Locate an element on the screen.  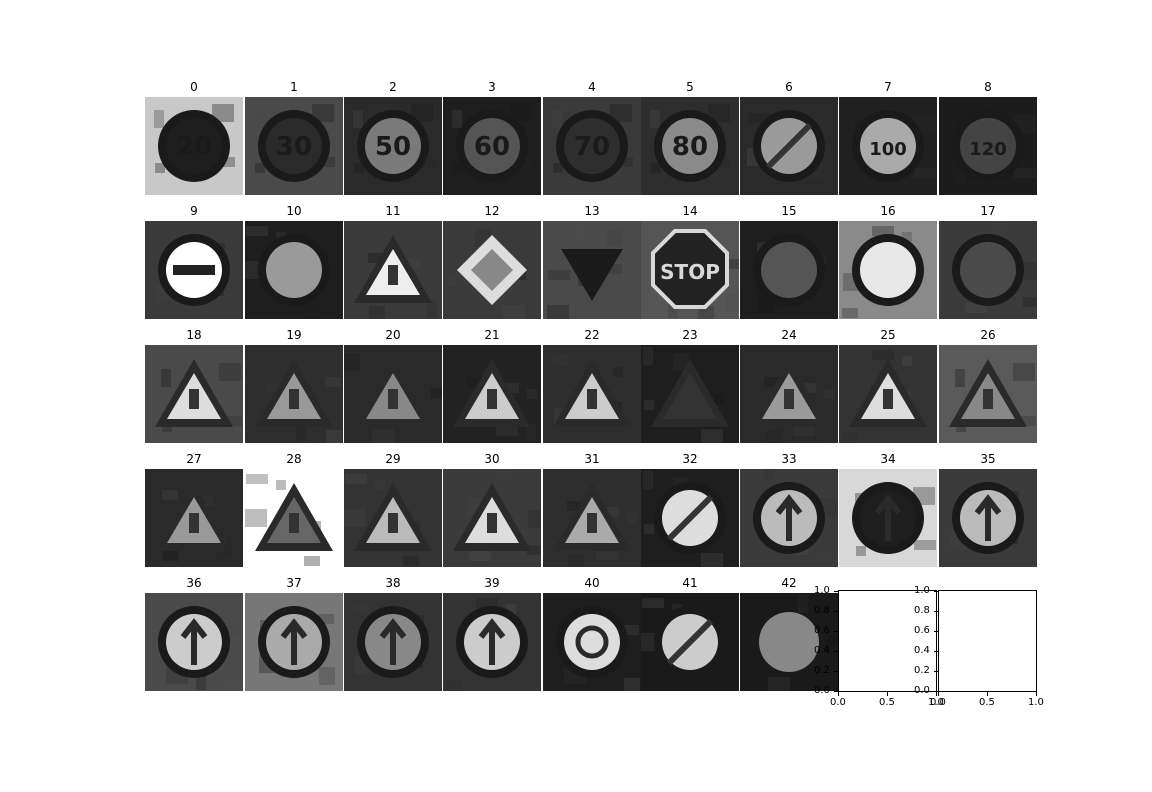
priority-road-sign-image is located at coordinates (492, 270).